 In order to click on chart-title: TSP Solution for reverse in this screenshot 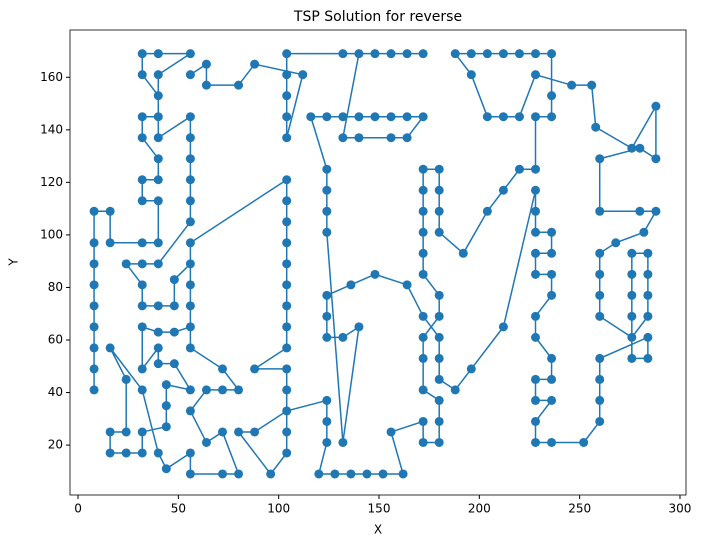, I will do `click(377, 17)`.